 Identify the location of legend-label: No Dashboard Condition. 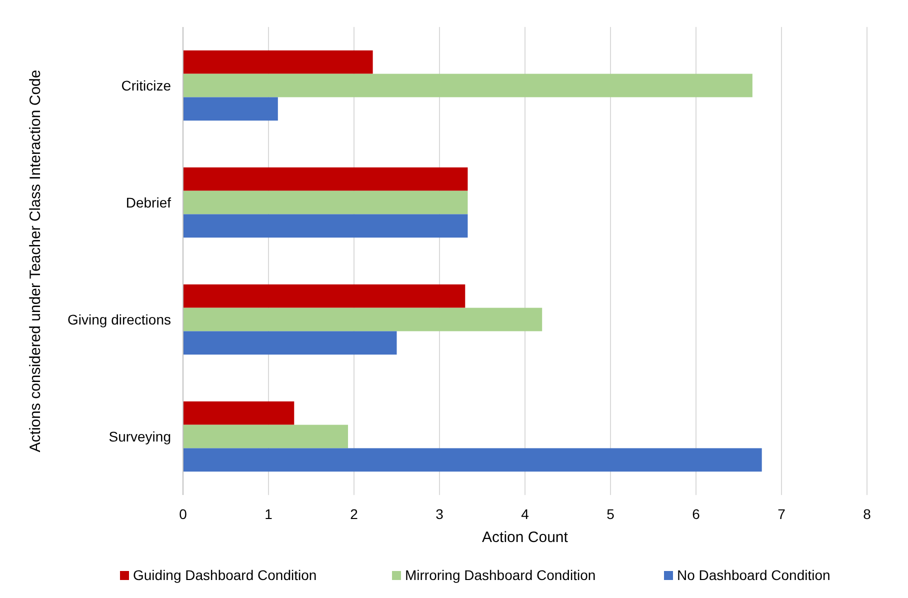
(753, 575).